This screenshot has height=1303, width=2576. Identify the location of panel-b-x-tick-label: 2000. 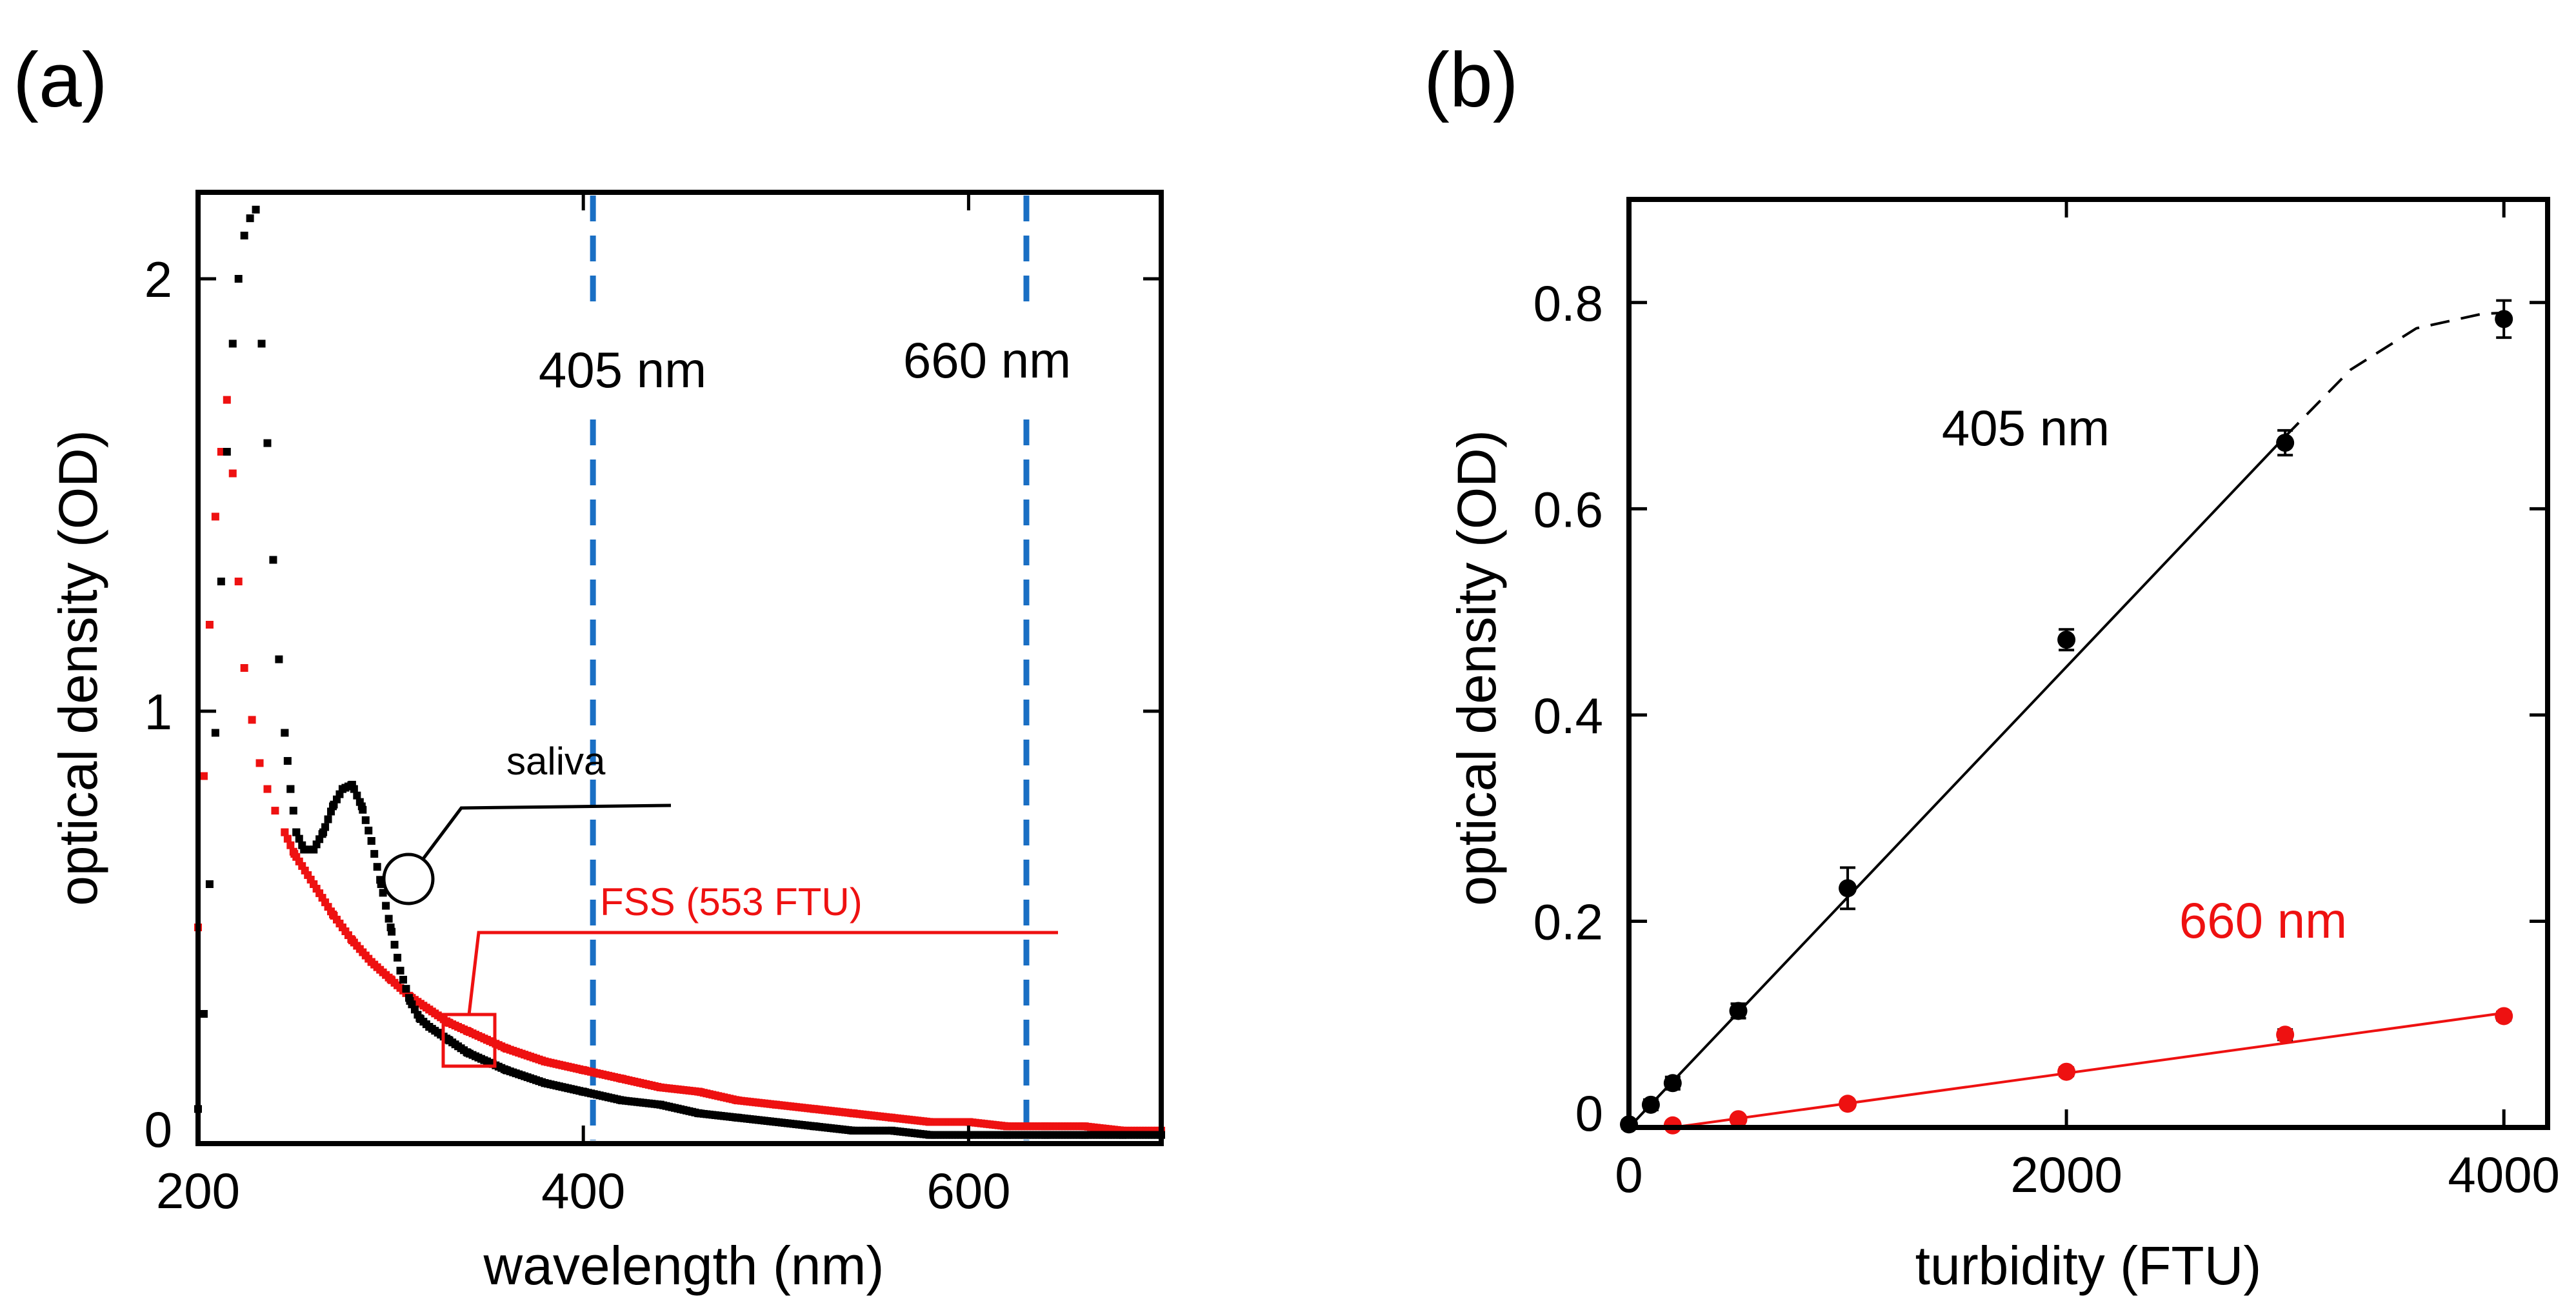
(2066, 1174).